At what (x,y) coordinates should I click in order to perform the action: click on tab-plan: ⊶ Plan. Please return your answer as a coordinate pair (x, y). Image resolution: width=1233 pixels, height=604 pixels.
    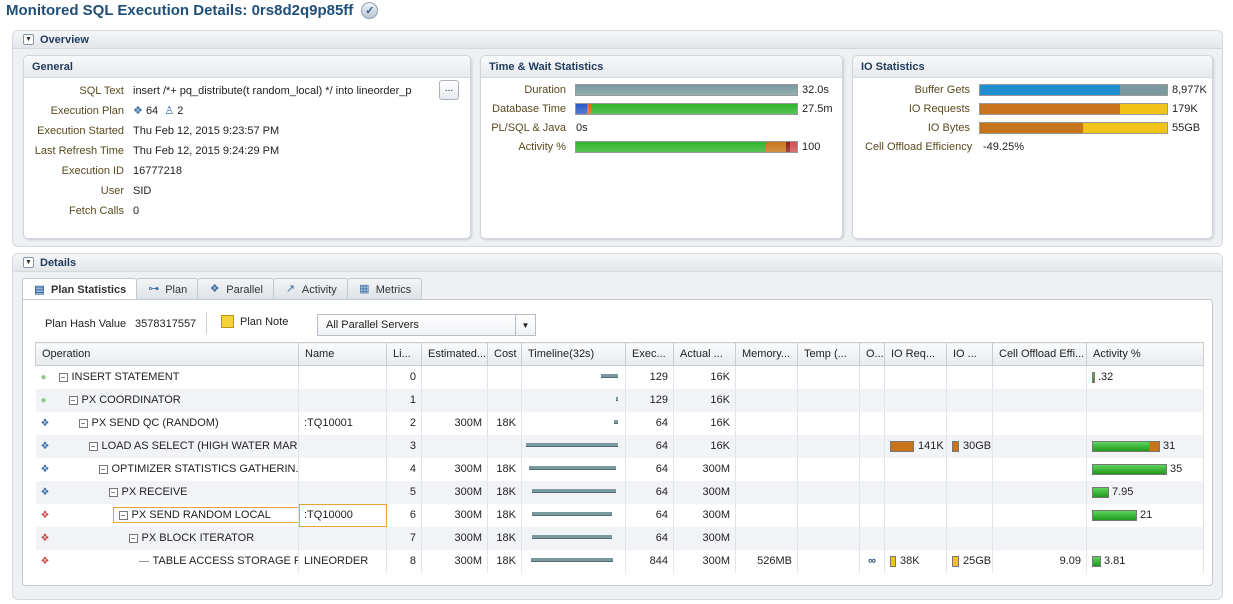
    Looking at the image, I should click on (167, 289).